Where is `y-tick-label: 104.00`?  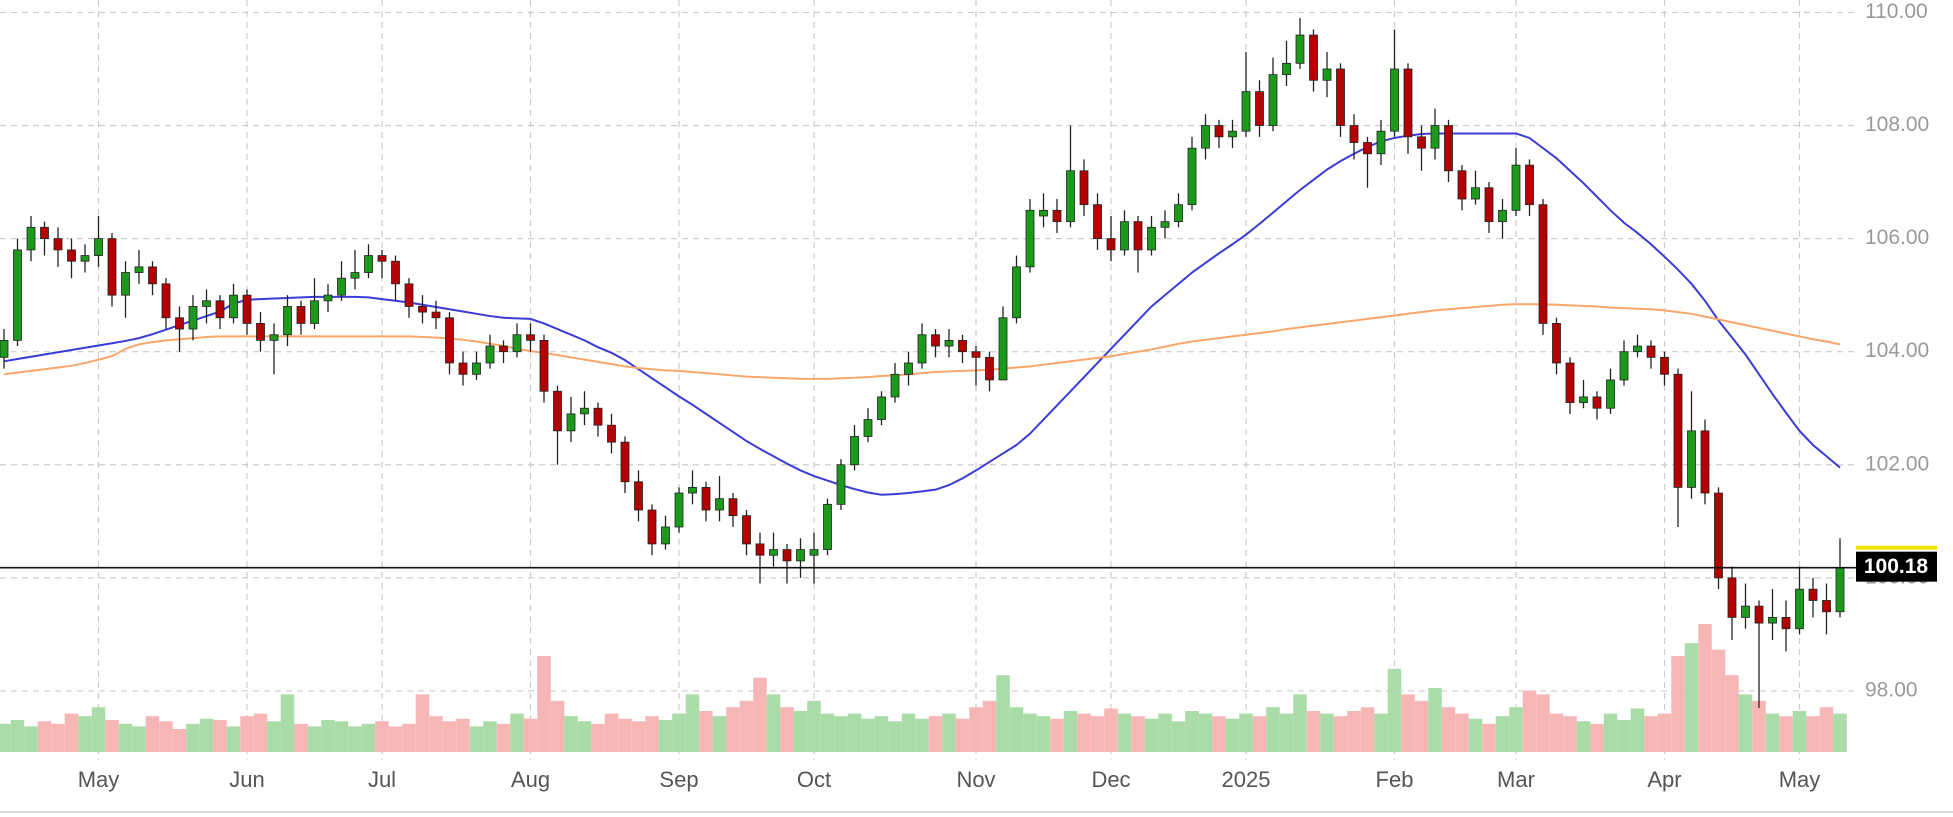 y-tick-label: 104.00 is located at coordinates (1897, 350).